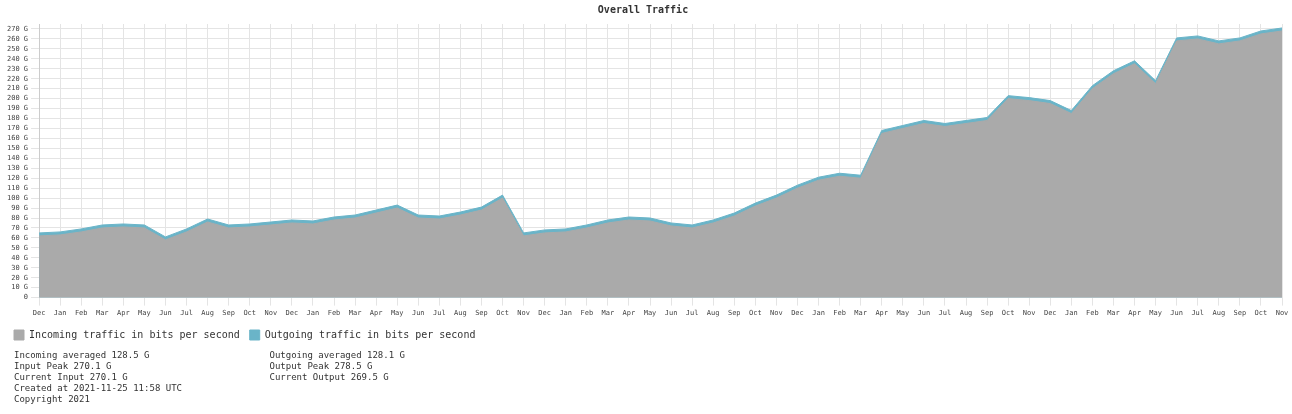  Describe the element at coordinates (82, 355) in the screenshot. I see `text: Incoming averaged 128.5 G` at that location.